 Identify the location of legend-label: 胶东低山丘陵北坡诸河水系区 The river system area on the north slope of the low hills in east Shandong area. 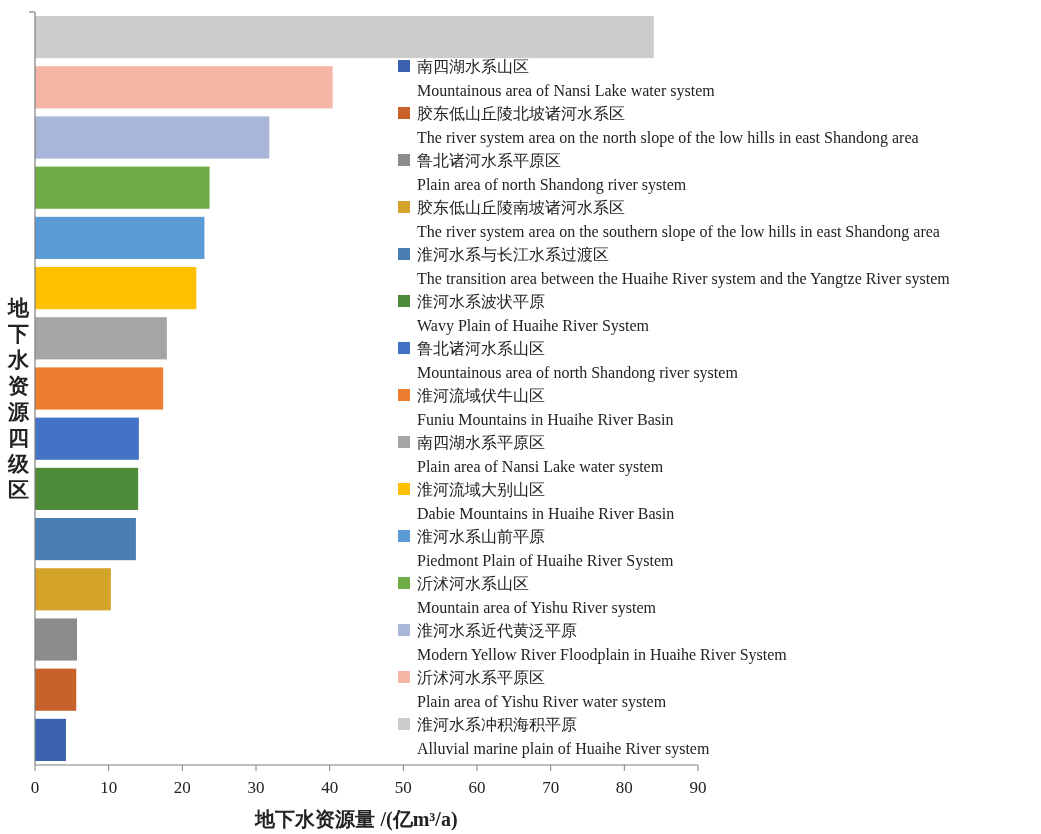
(668, 126).